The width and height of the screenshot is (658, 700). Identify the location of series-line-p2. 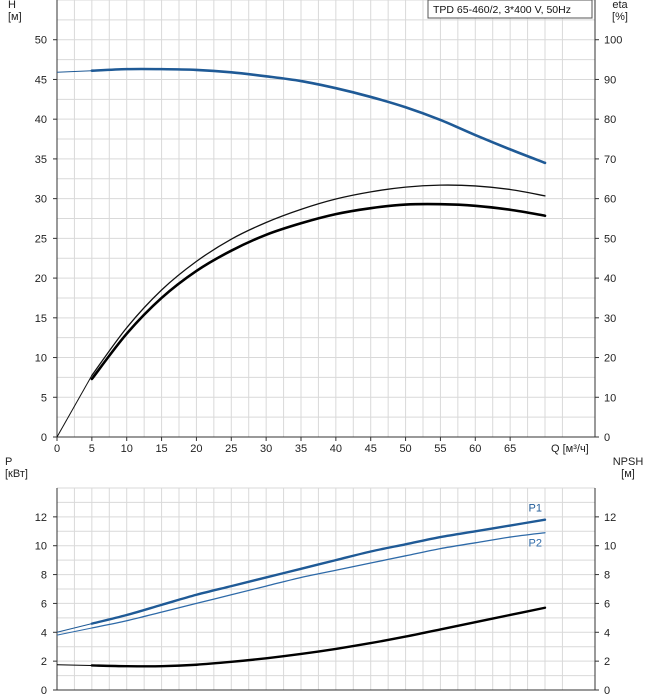
(318, 580).